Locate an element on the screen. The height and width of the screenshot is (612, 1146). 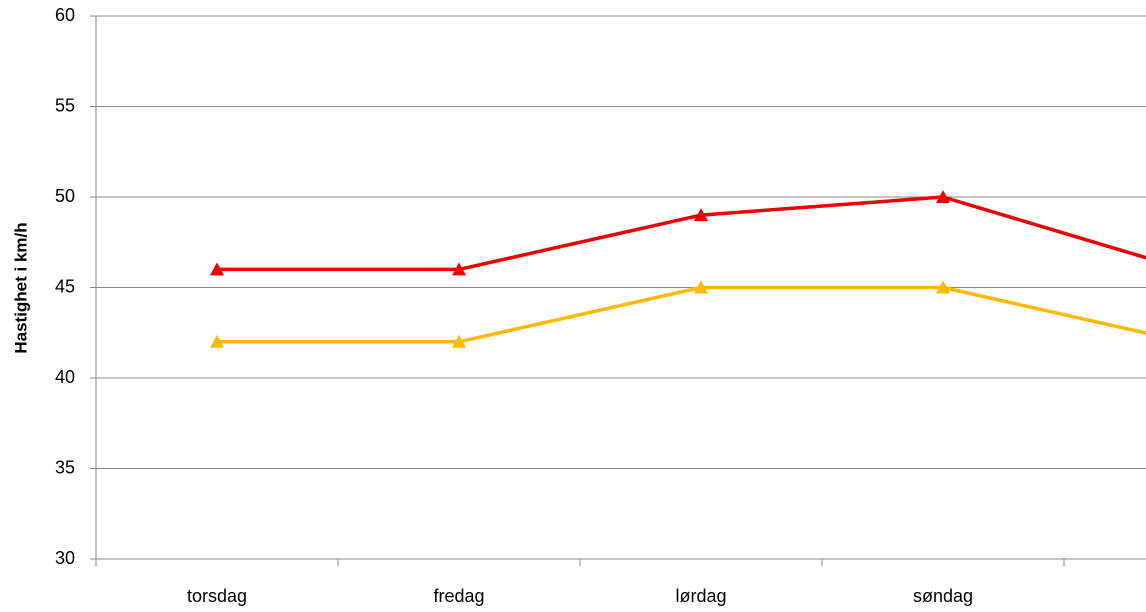
x-tick-label: fredag is located at coordinates (458, 596).